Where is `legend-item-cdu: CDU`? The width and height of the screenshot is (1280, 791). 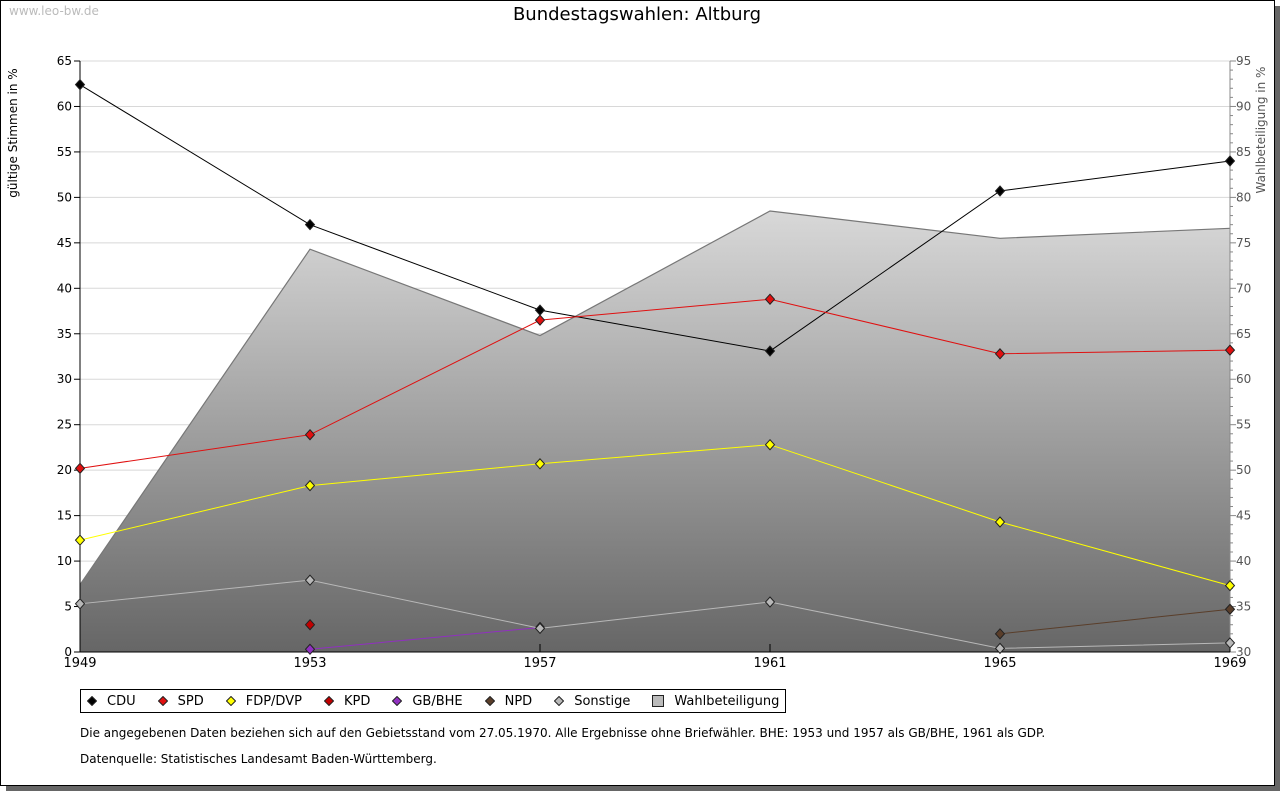 legend-item-cdu: CDU is located at coordinates (111, 701).